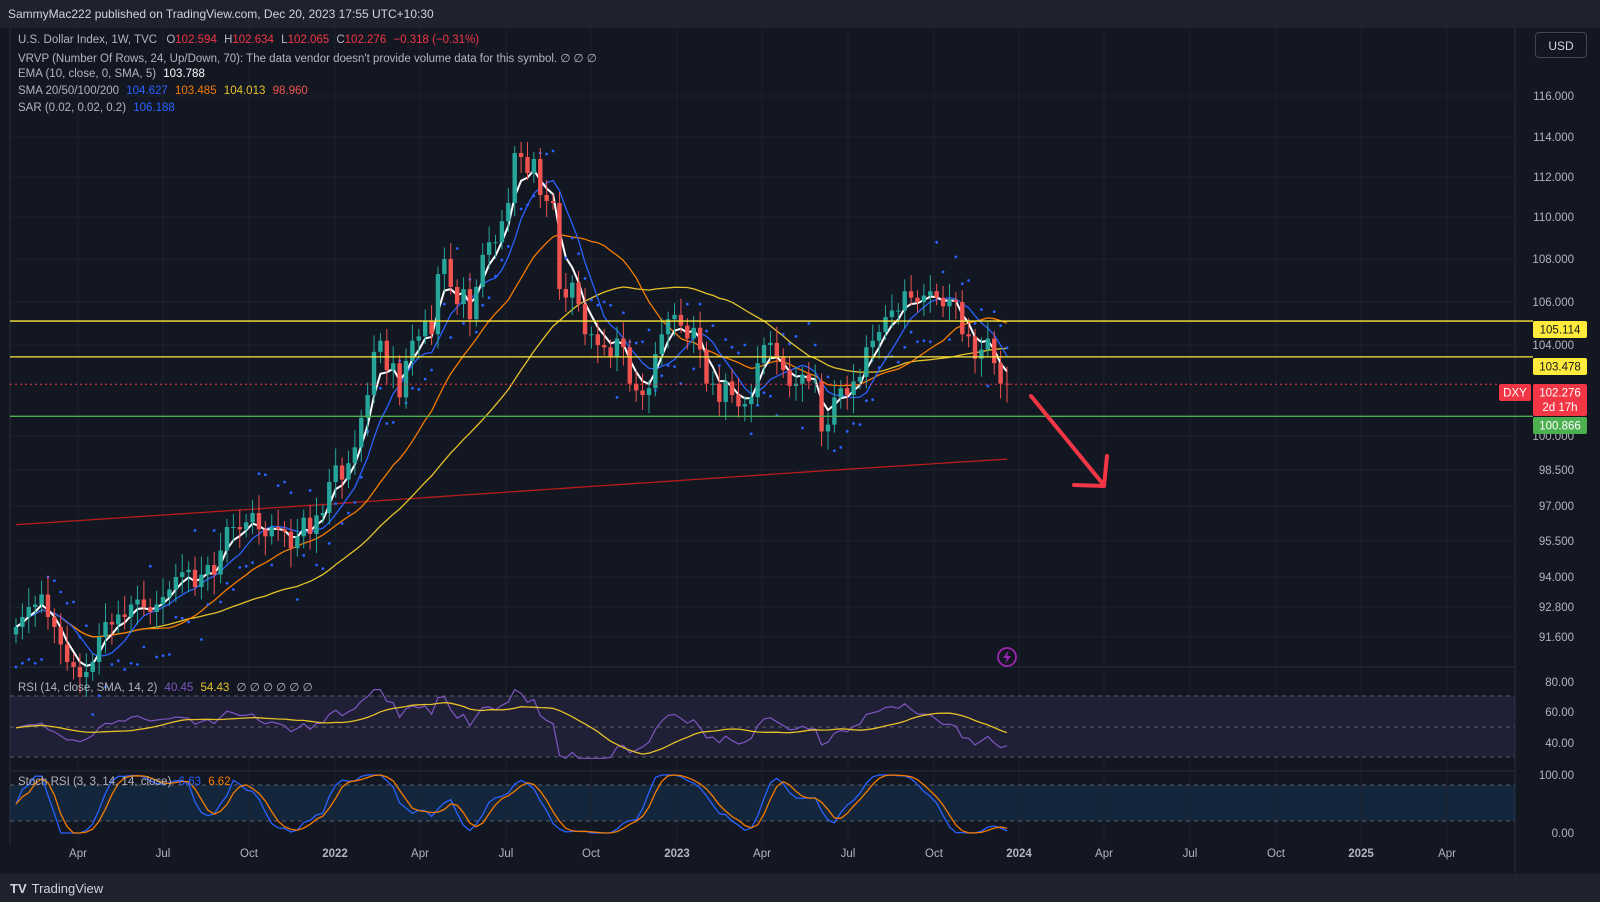  I want to click on svg-text: DXY, so click(1515, 394).